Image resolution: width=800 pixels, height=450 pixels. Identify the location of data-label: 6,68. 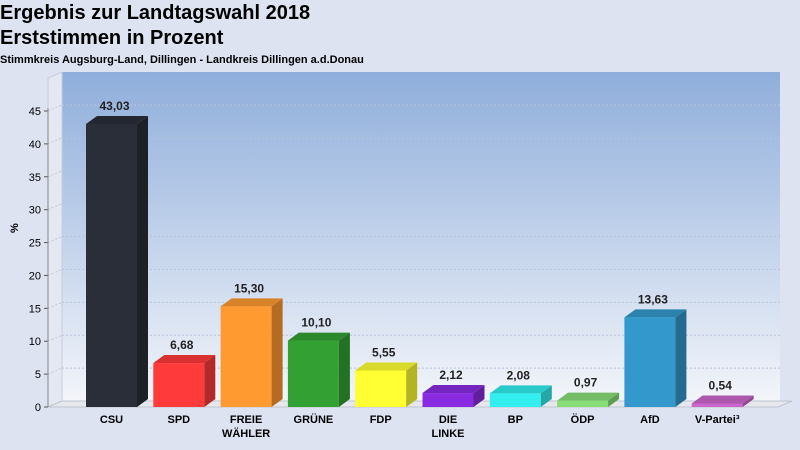
(182, 345).